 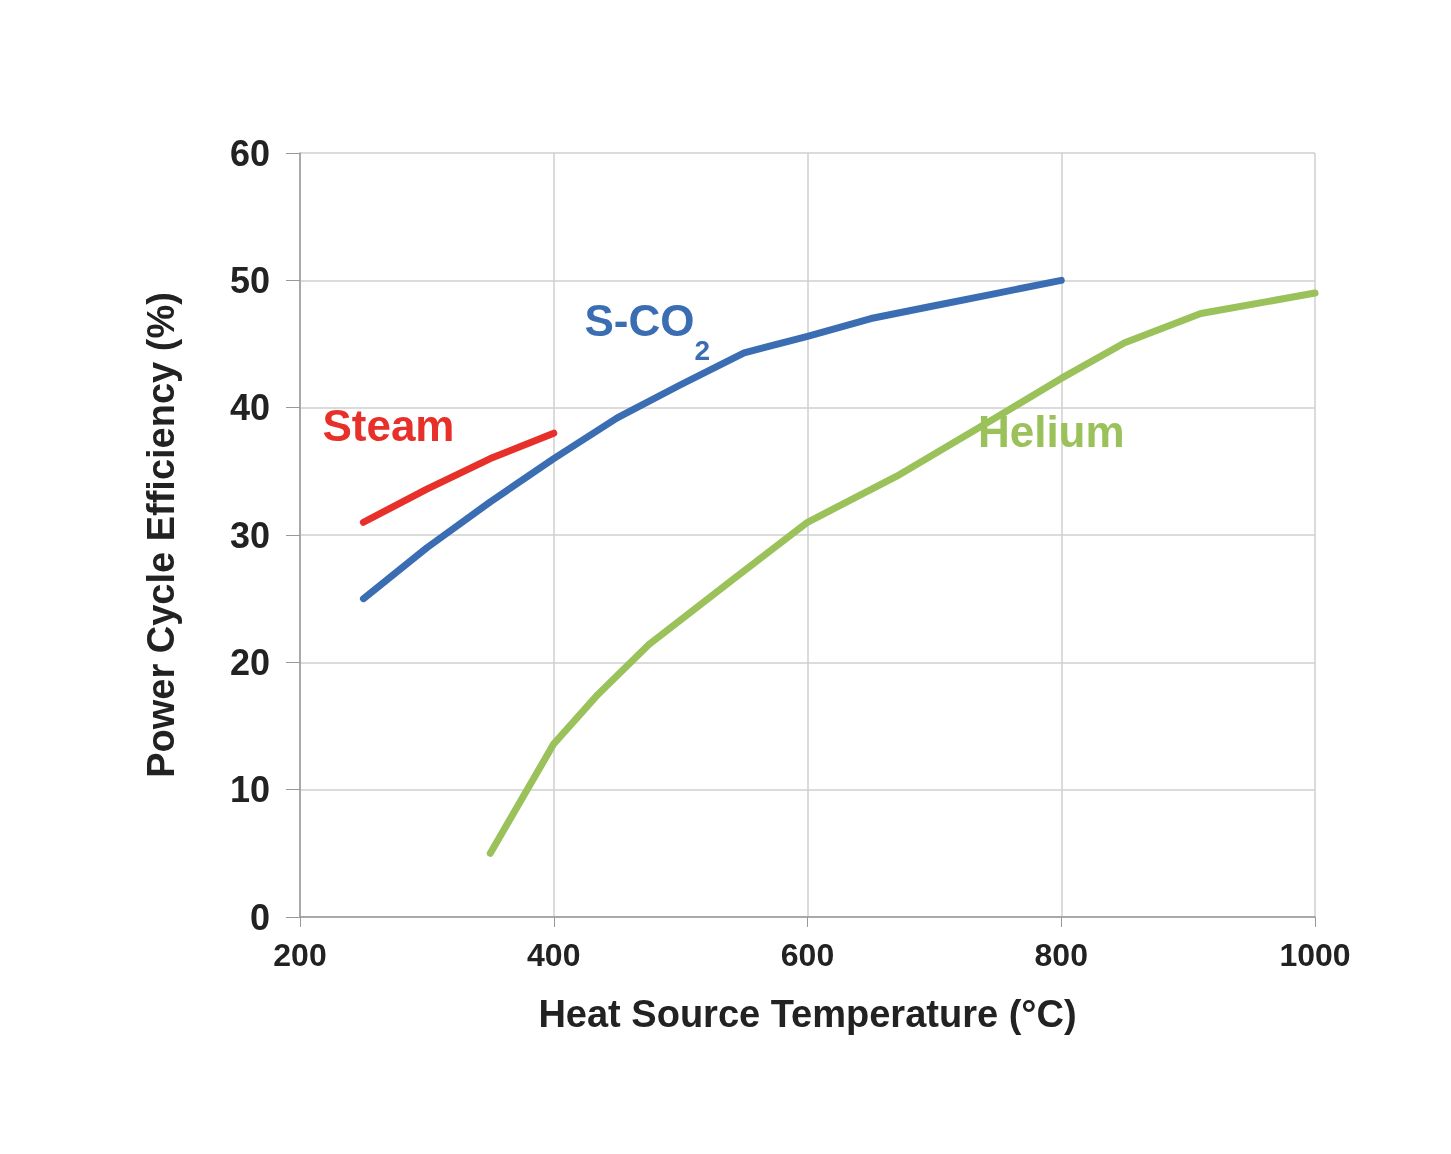 I want to click on x-tick-label: 200, so click(x=300, y=955).